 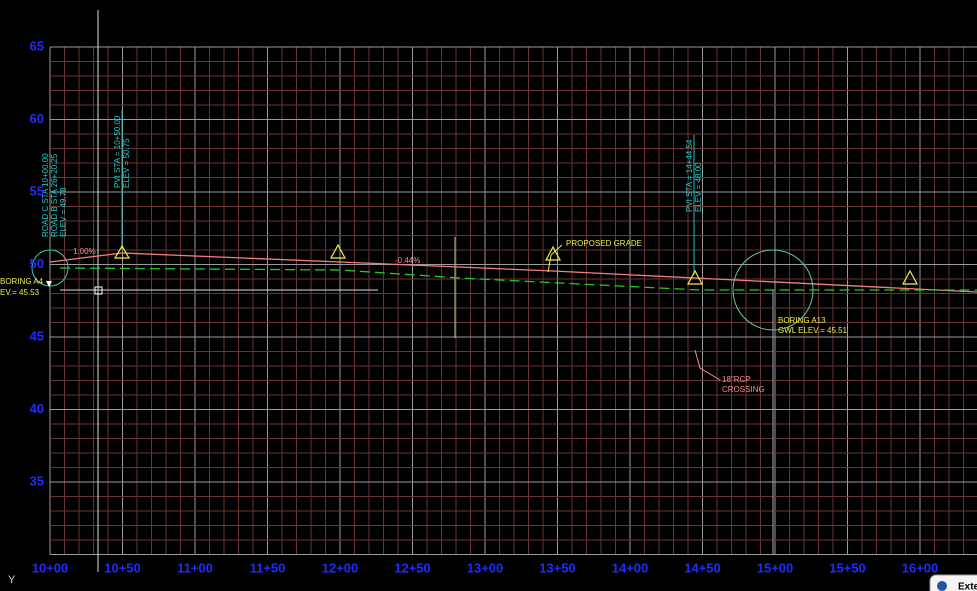 I want to click on x-axis-label: 14+00, so click(x=630, y=567).